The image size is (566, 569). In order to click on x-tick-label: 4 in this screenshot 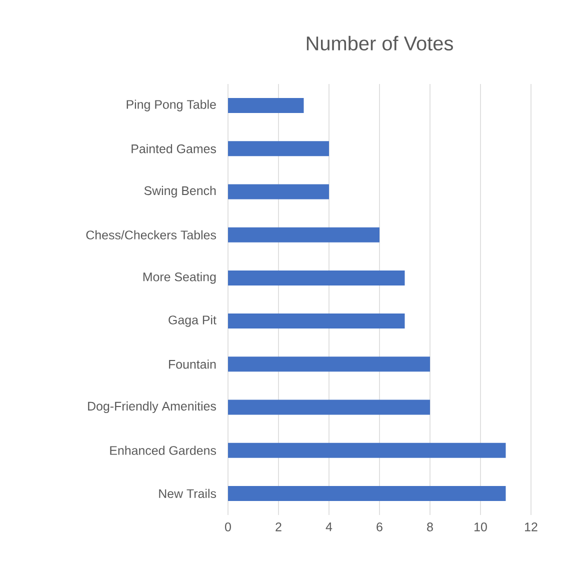, I will do `click(329, 527)`.